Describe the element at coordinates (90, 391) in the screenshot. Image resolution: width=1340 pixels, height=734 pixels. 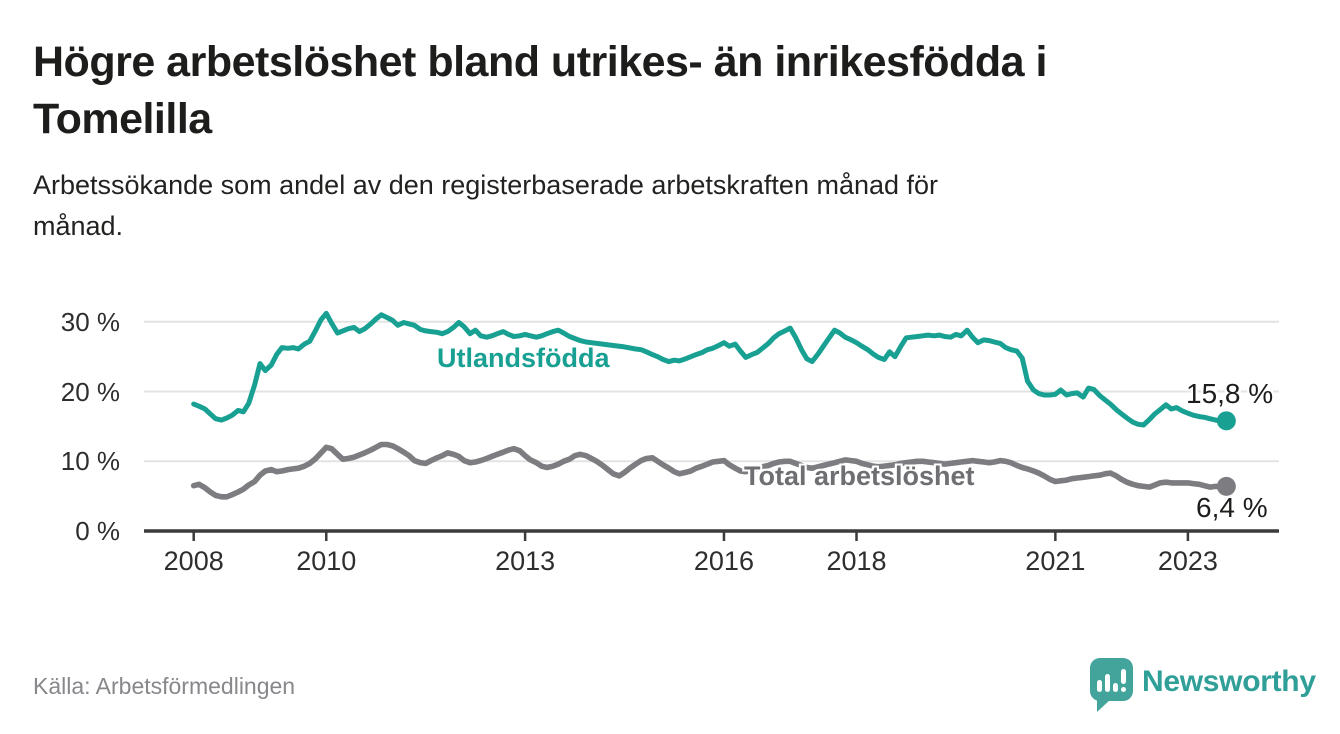
I see `y-tick-label: 20 %` at that location.